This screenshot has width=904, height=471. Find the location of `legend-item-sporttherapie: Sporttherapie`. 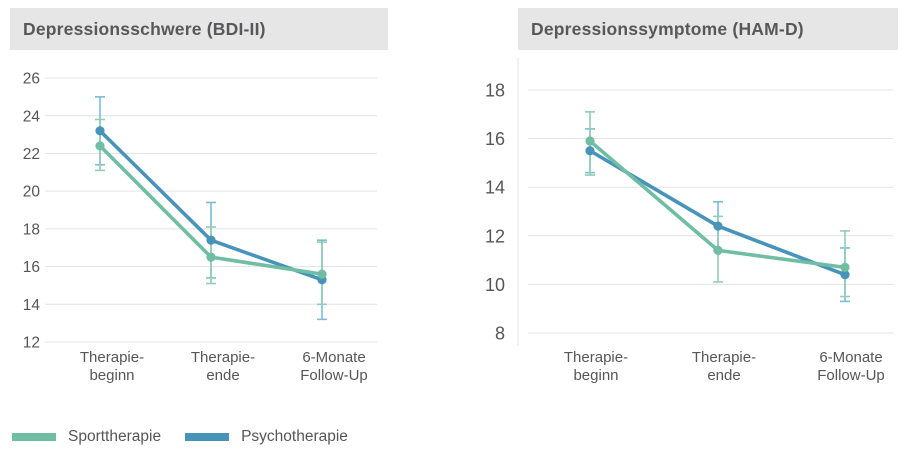

legend-item-sporttherapie: Sporttherapie is located at coordinates (86, 437).